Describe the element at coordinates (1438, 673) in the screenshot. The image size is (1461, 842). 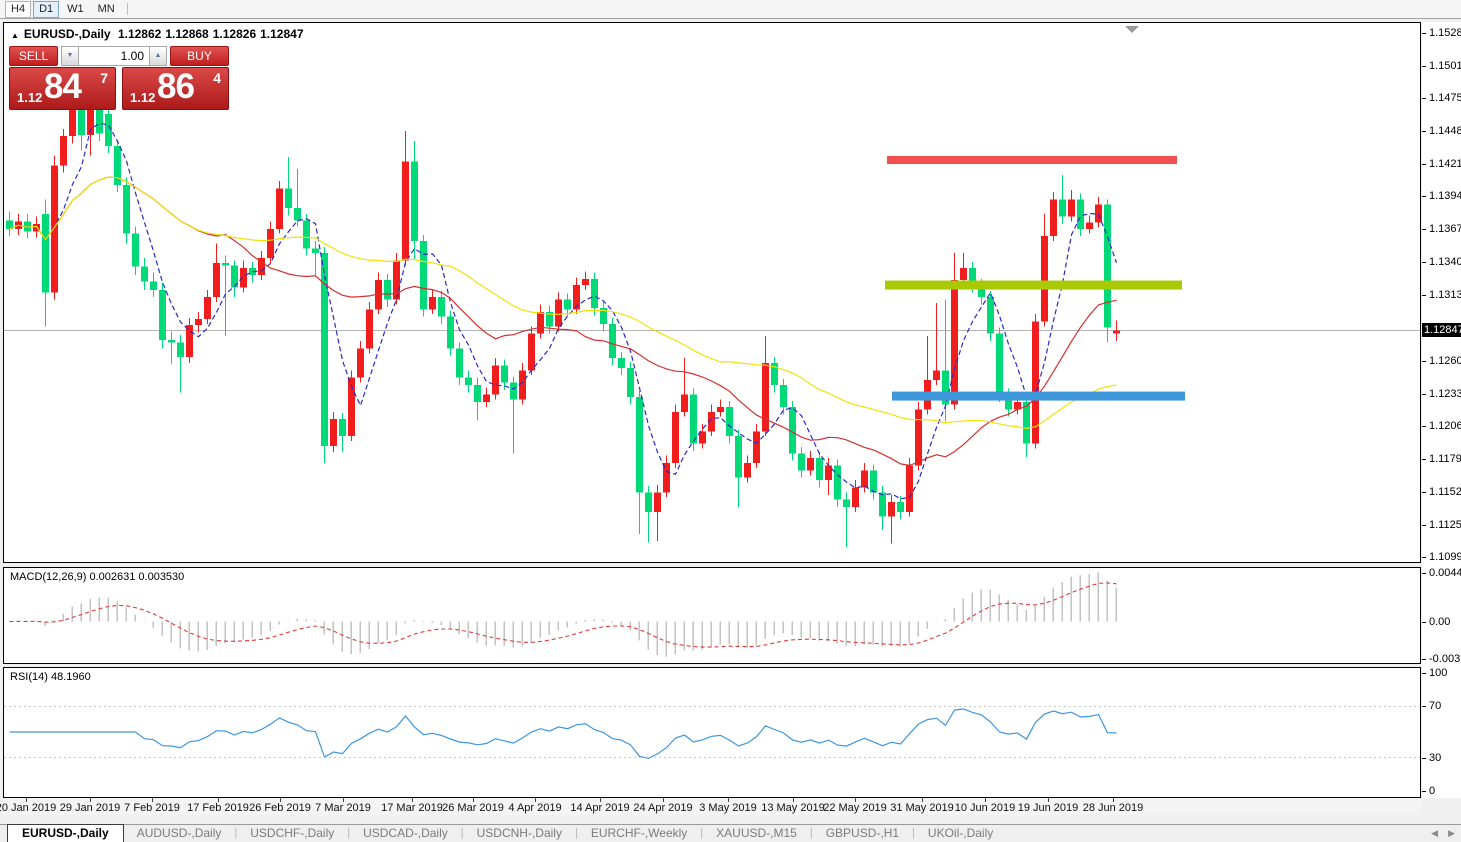
I see `rsi-axis-label: 100` at that location.